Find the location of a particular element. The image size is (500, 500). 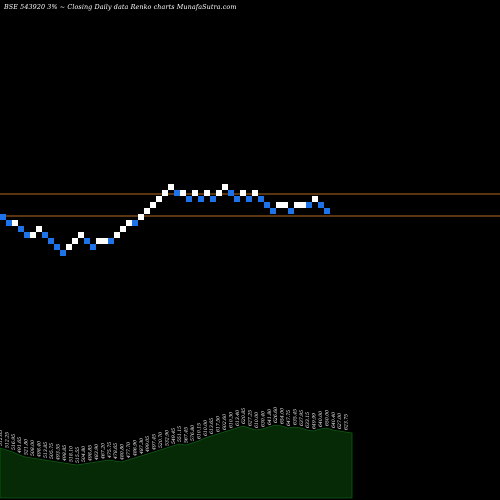

volume-label: 647.75 is located at coordinates (289, 418).